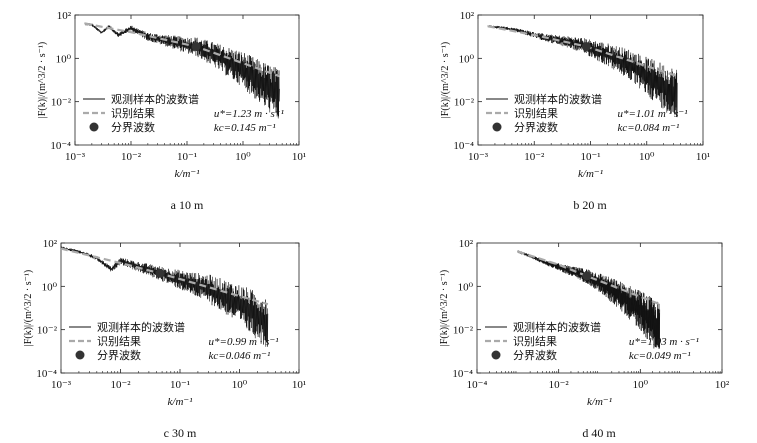 The image size is (757, 443). I want to click on plot-frame, so click(599, 308).